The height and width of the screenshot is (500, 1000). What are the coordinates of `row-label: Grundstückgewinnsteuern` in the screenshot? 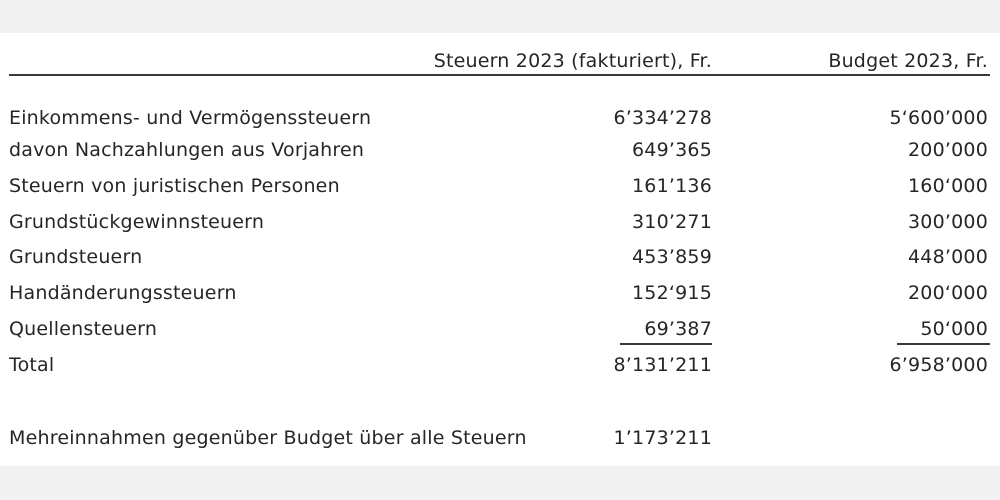 It's located at (137, 222).